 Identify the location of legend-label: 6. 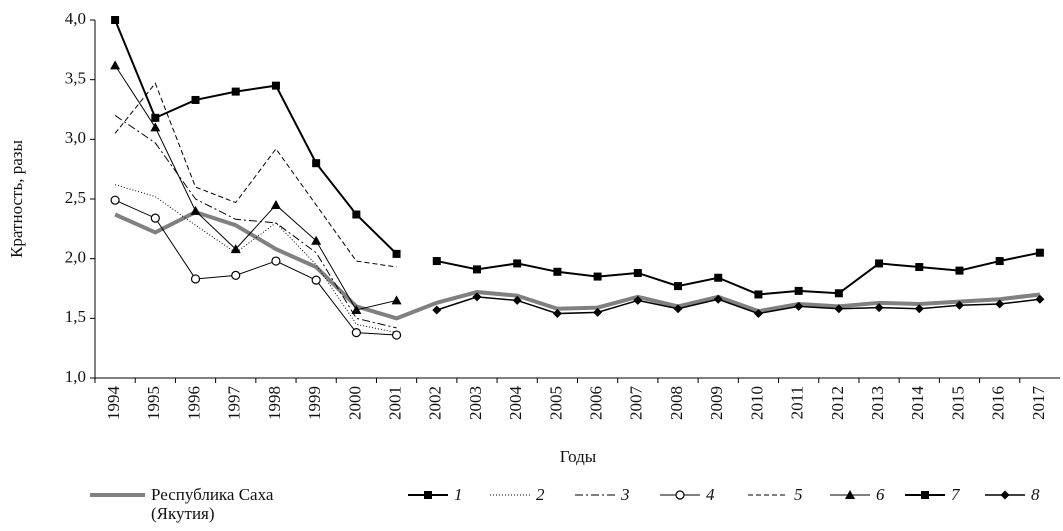
(880, 494).